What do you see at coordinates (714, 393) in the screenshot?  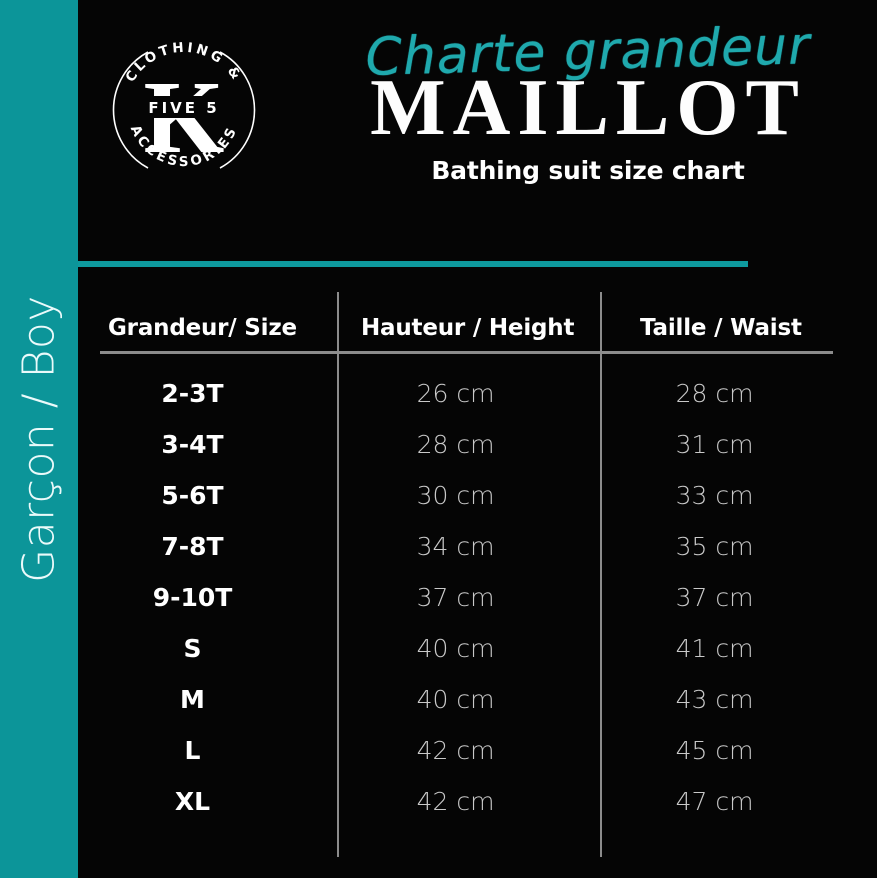 I see `cell-waist: 28 cm` at bounding box center [714, 393].